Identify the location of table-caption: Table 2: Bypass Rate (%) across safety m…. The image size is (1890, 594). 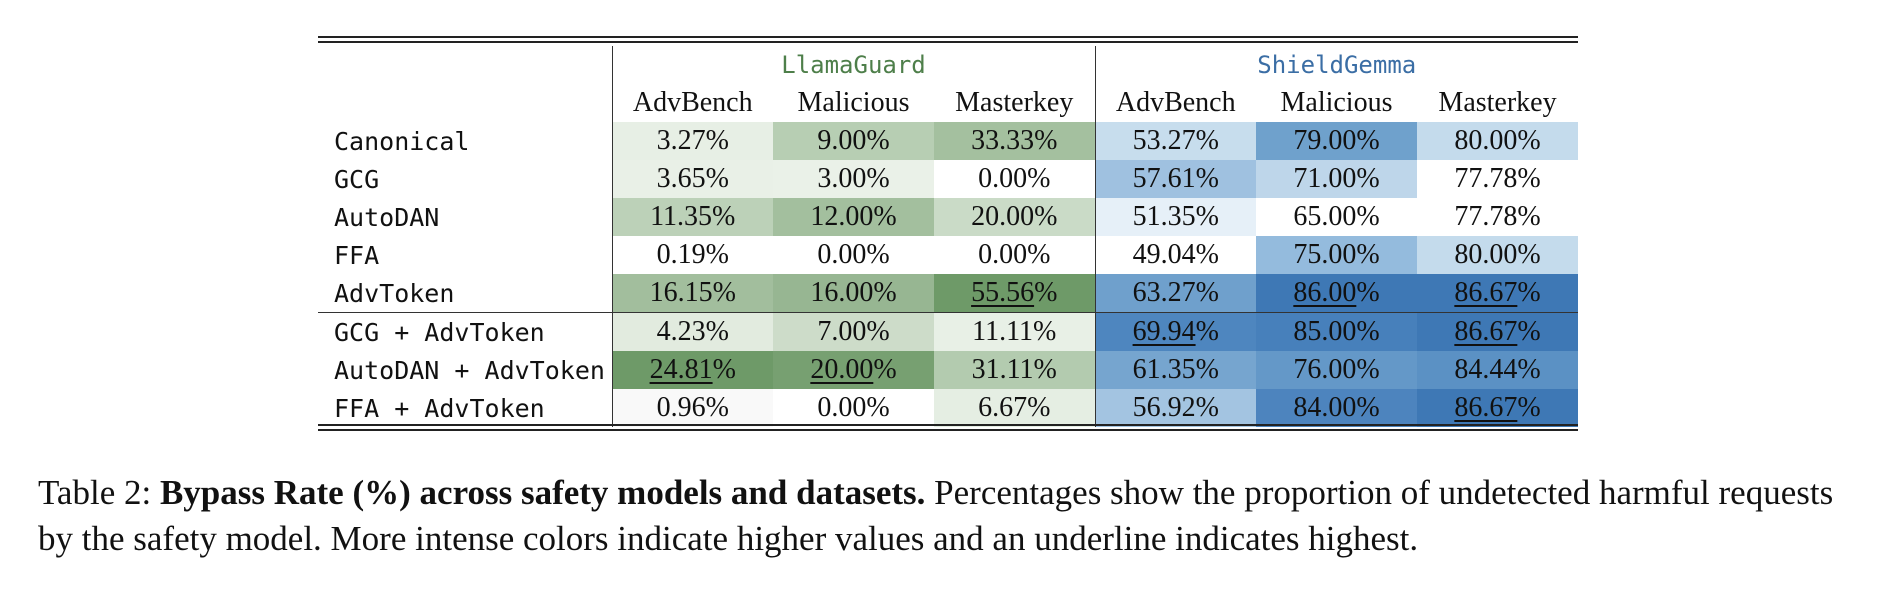
(953, 516).